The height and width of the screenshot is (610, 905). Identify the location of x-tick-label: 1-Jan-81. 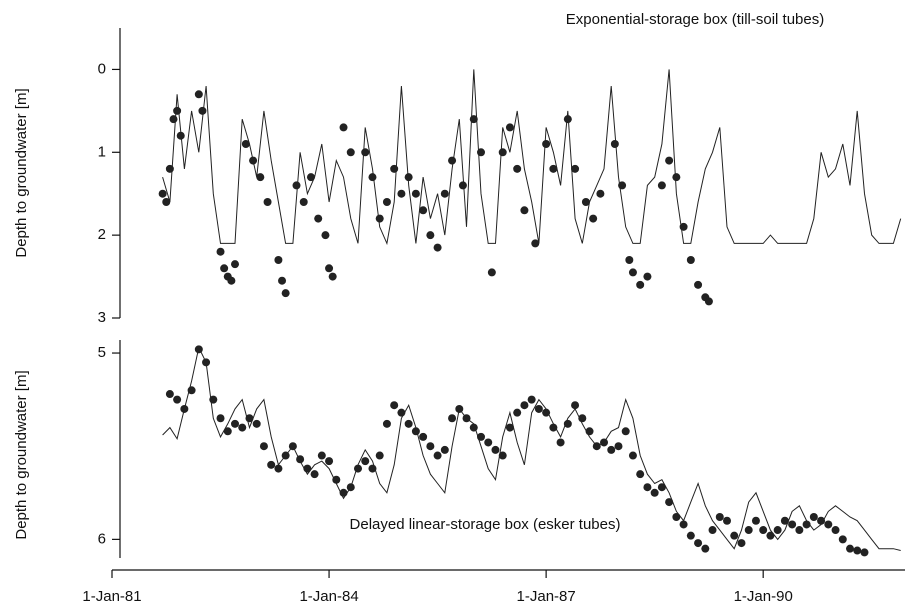
(111, 596).